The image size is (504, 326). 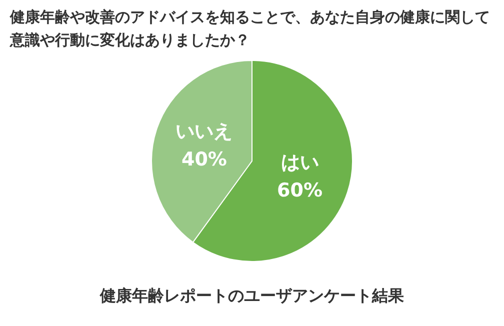 What do you see at coordinates (251, 296) in the screenshot?
I see `text: 健康年齢レポートのユーザアンケート結果` at bounding box center [251, 296].